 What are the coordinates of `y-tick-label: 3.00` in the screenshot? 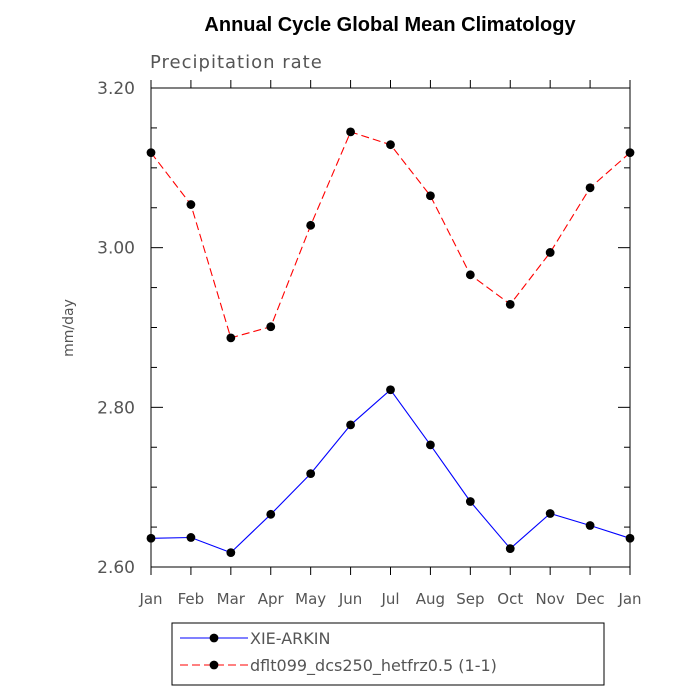 It's located at (116, 249).